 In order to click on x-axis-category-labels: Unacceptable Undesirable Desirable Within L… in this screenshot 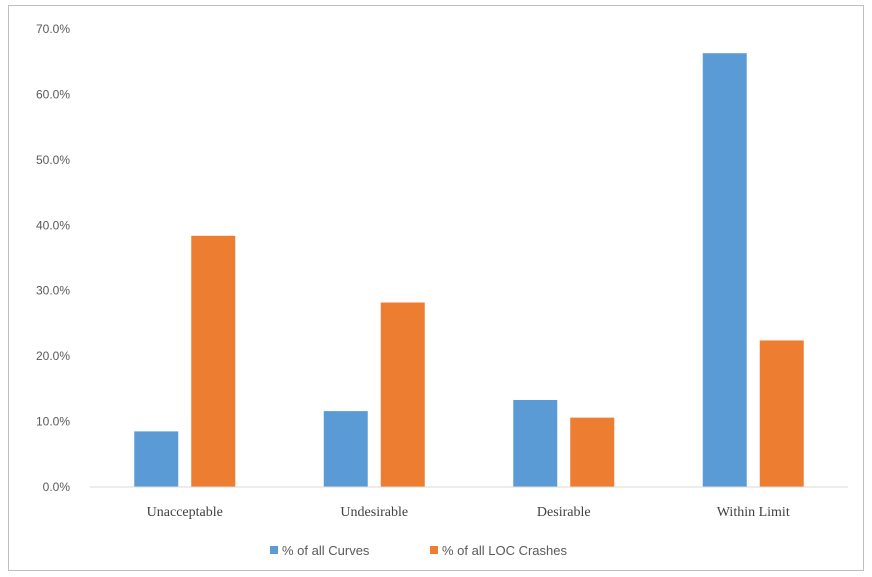, I will do `click(468, 512)`.